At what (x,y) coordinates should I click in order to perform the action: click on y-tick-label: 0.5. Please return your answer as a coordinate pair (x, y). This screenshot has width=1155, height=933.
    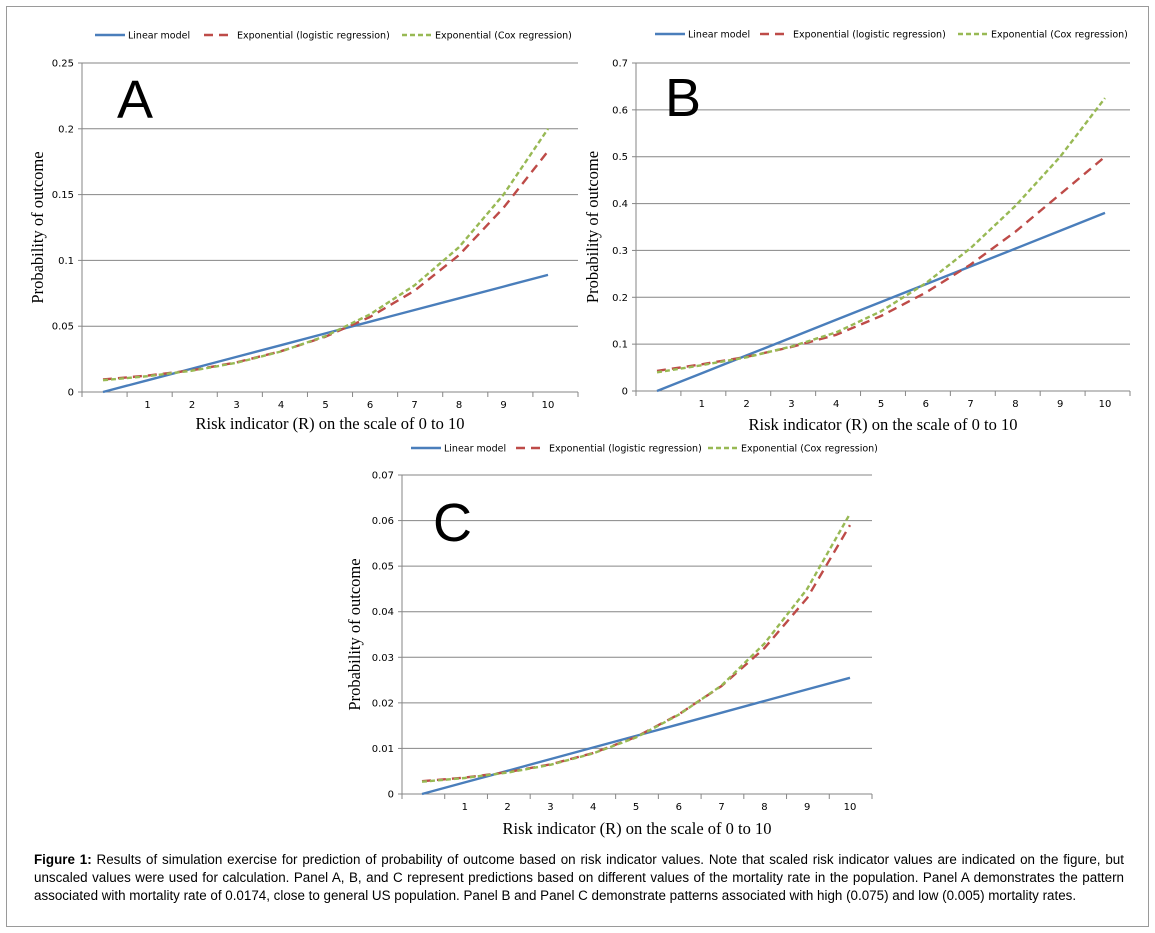
    Looking at the image, I should click on (620, 157).